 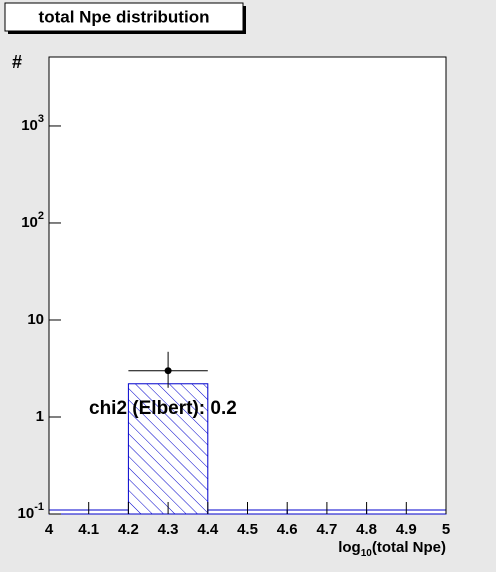 I want to click on y-tick-exponent: -1, so click(x=39, y=507).